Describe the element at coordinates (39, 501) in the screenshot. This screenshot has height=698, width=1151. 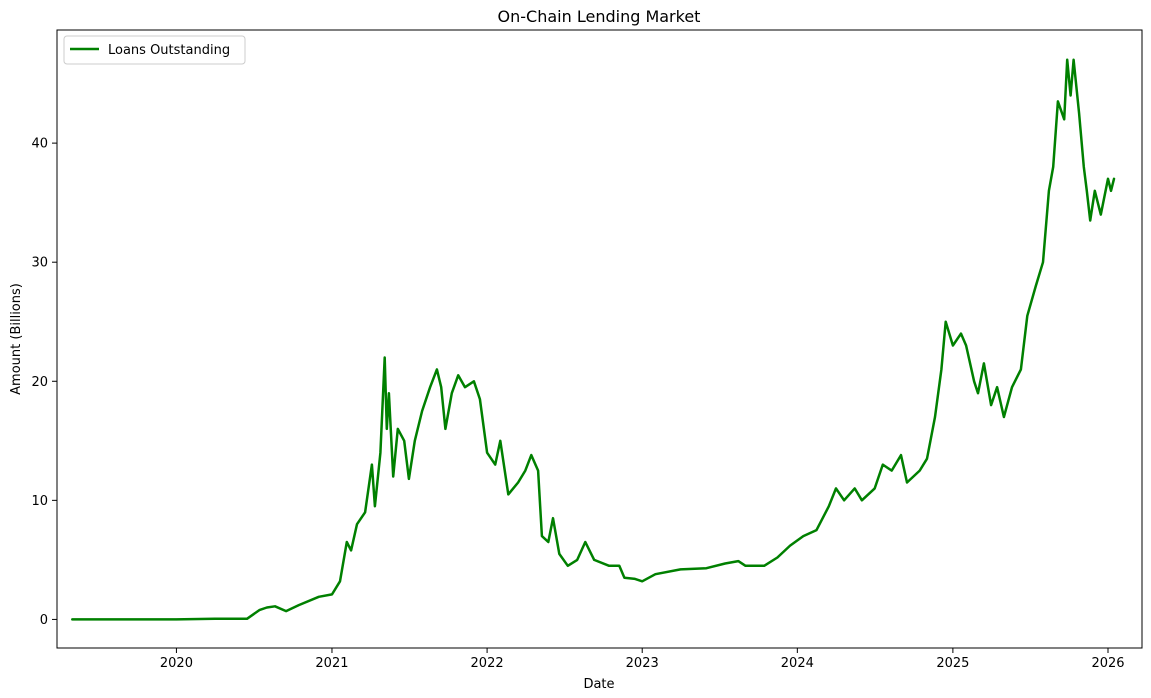
I see `y-tick-label: 10` at that location.